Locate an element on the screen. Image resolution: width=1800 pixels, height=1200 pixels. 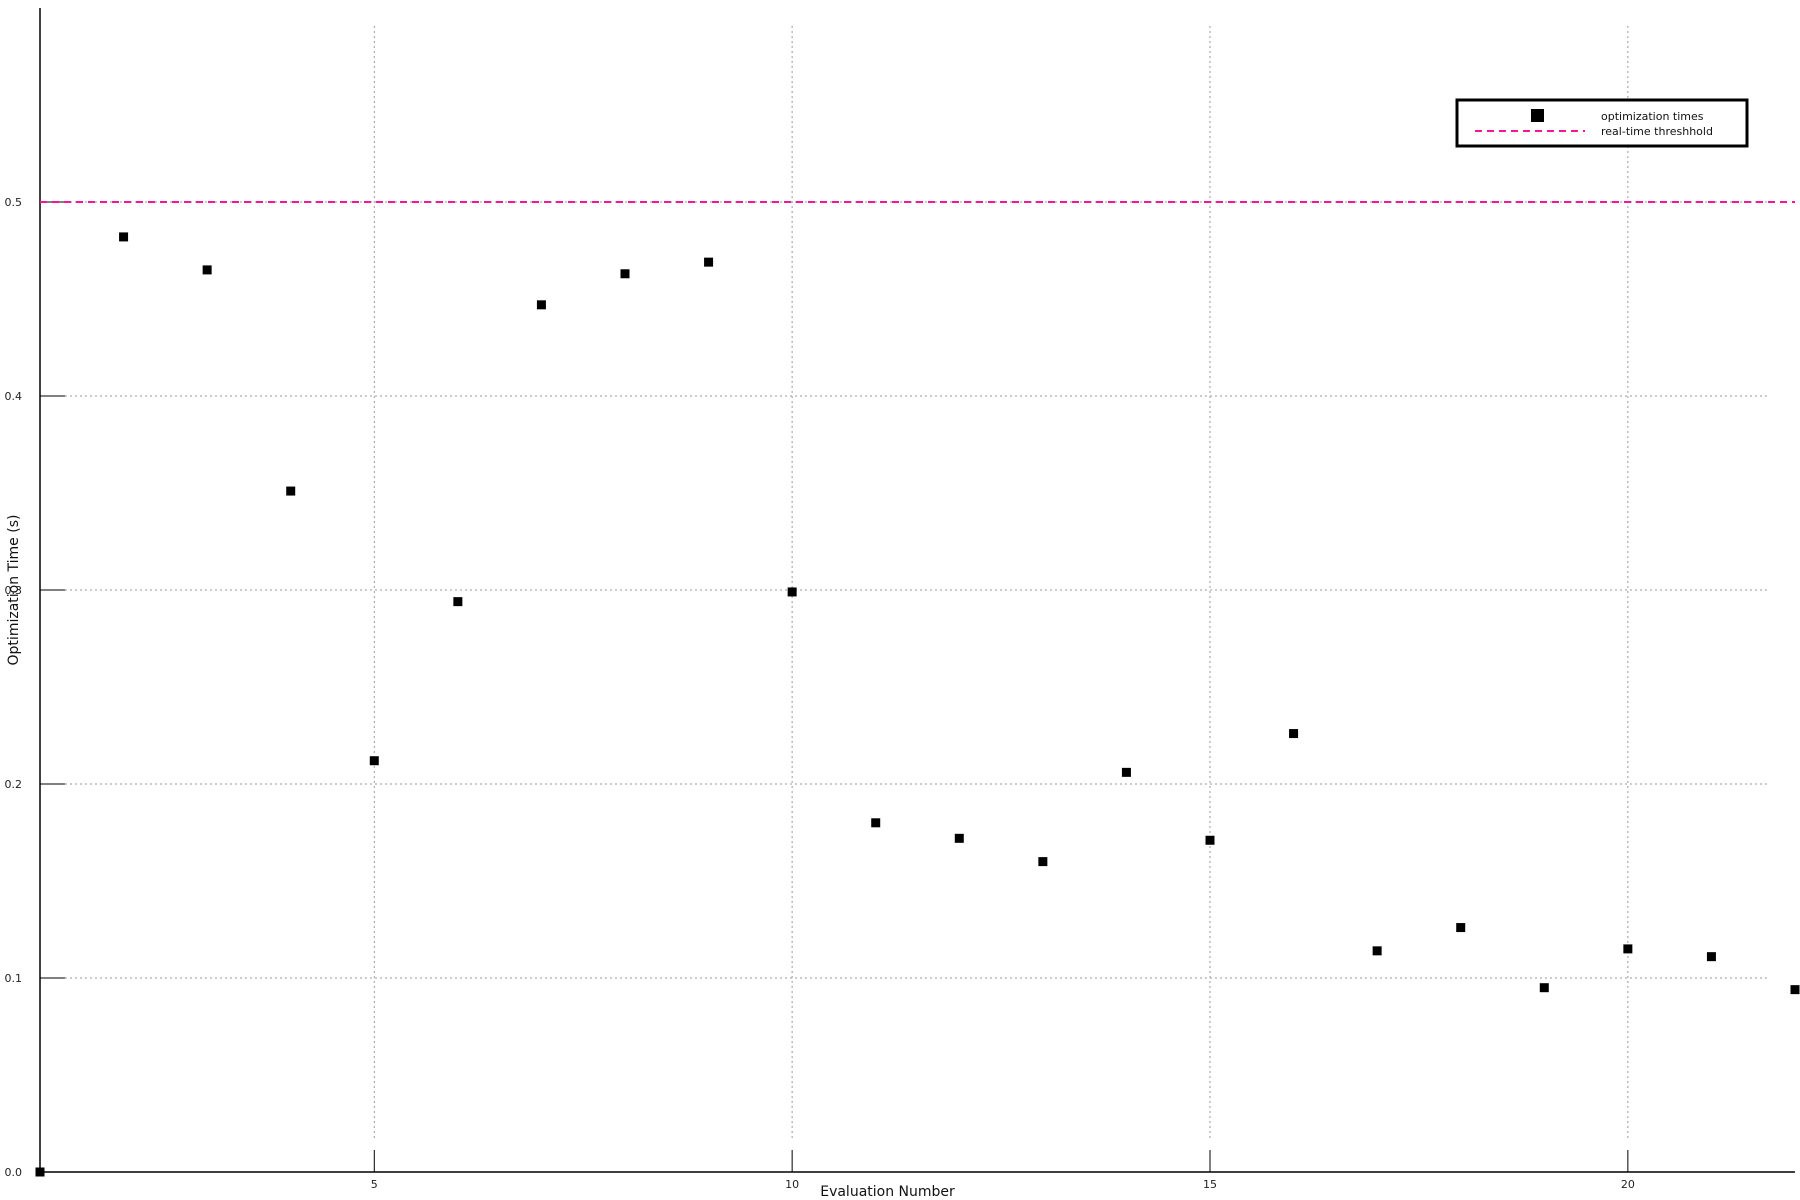
y-tick-label-0.2: 0.2 is located at coordinates (14, 784).